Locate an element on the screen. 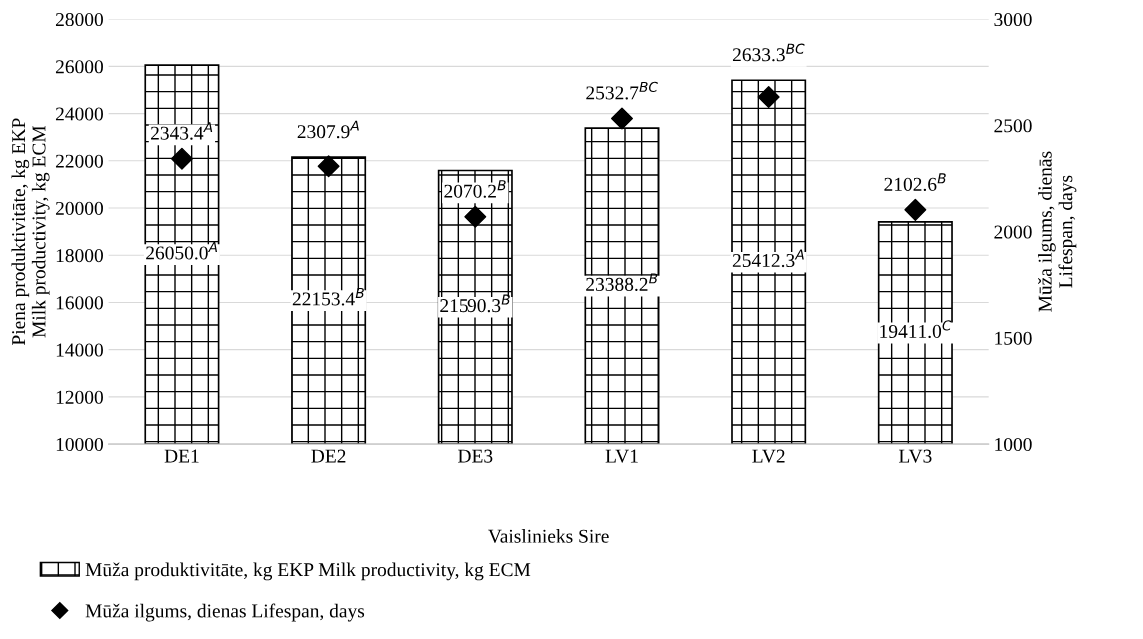  x-tick-label: DE2 is located at coordinates (328, 456).